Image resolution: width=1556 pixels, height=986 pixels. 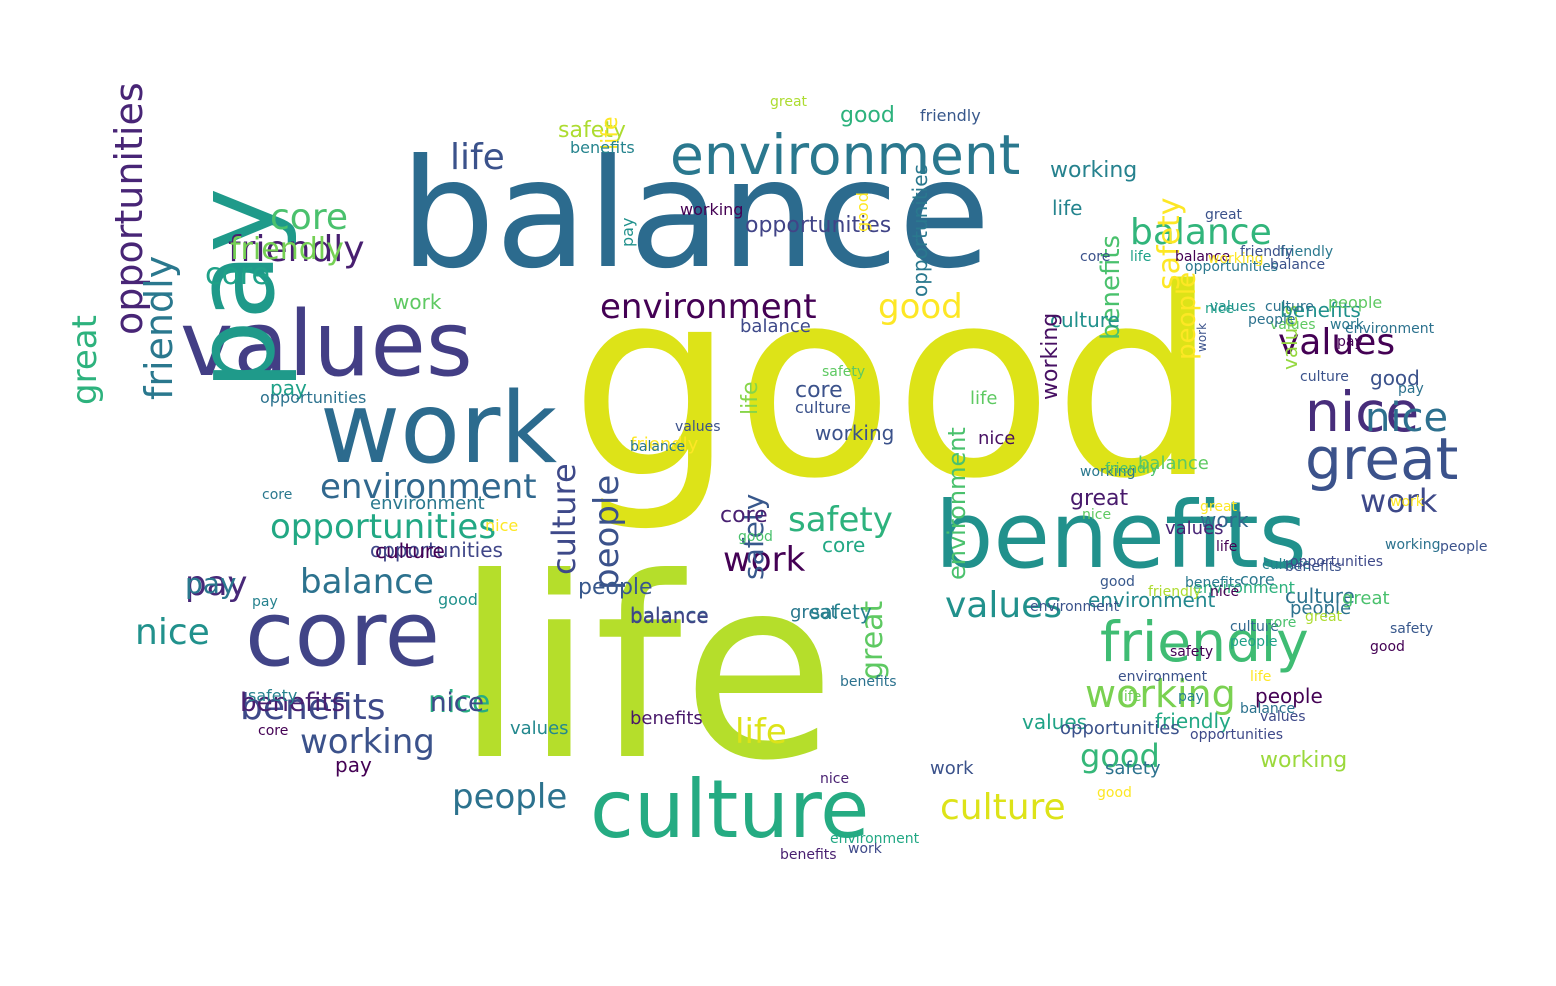 What do you see at coordinates (273, 695) in the screenshot?
I see `word-safety: safety` at bounding box center [273, 695].